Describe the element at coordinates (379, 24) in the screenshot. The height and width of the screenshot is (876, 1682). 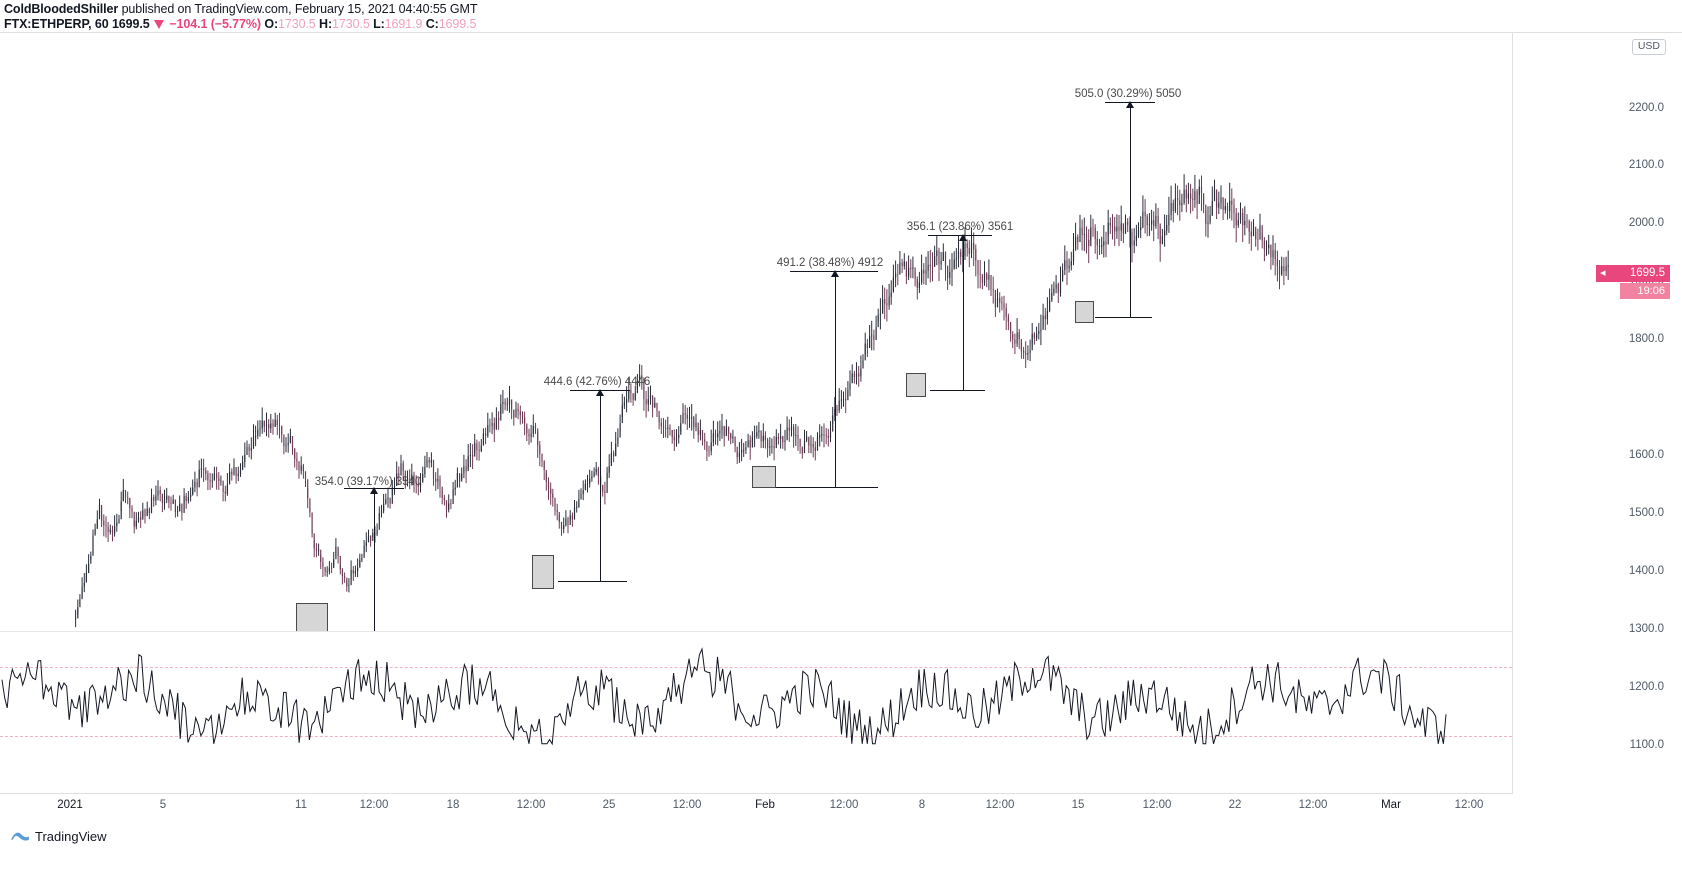
I see `low-label: L:` at that location.